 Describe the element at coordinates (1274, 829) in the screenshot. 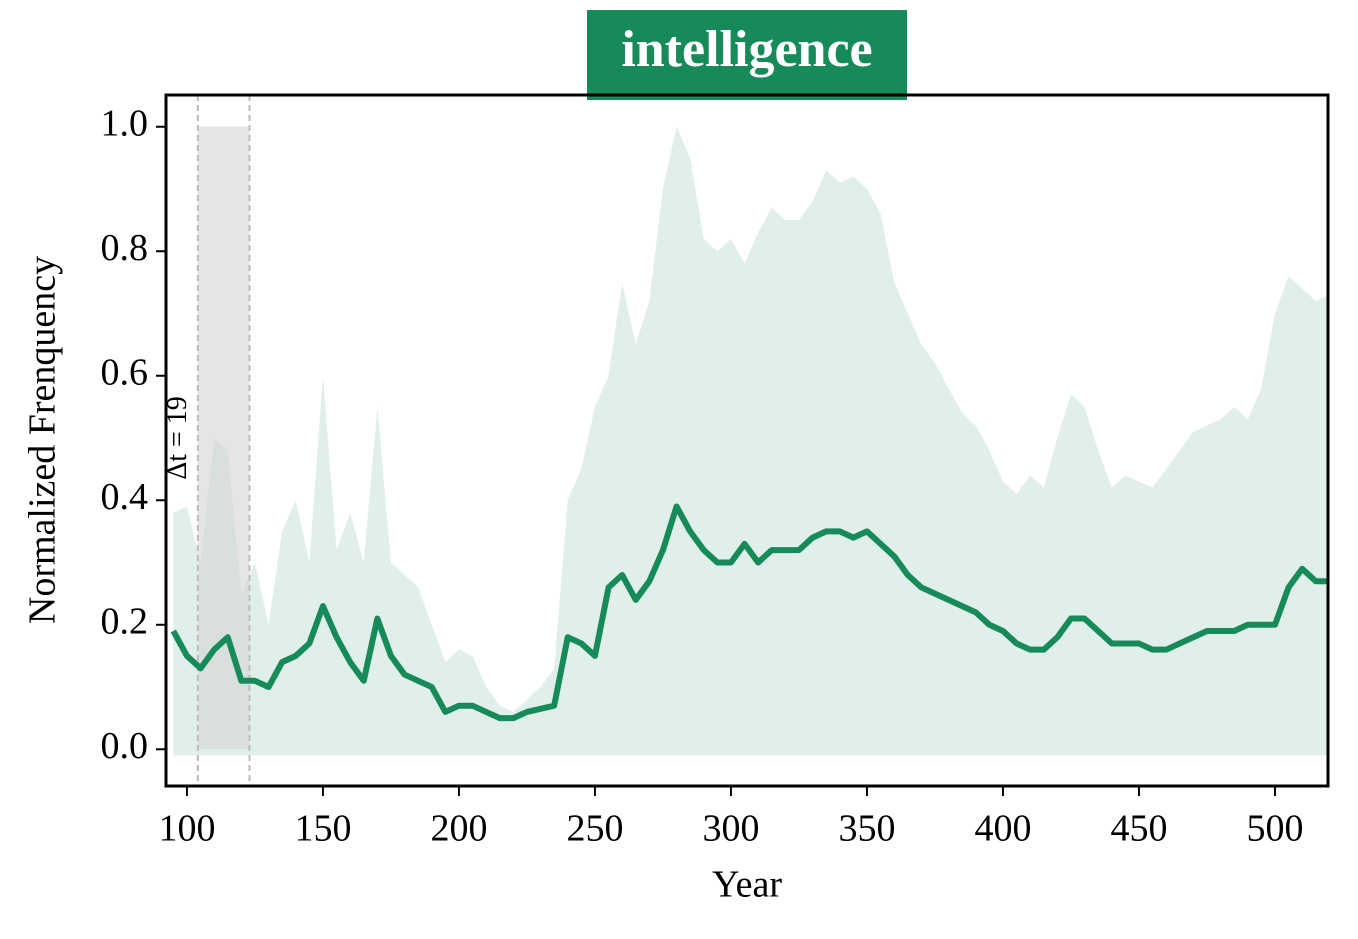

I see `x-tick-label: 500` at that location.